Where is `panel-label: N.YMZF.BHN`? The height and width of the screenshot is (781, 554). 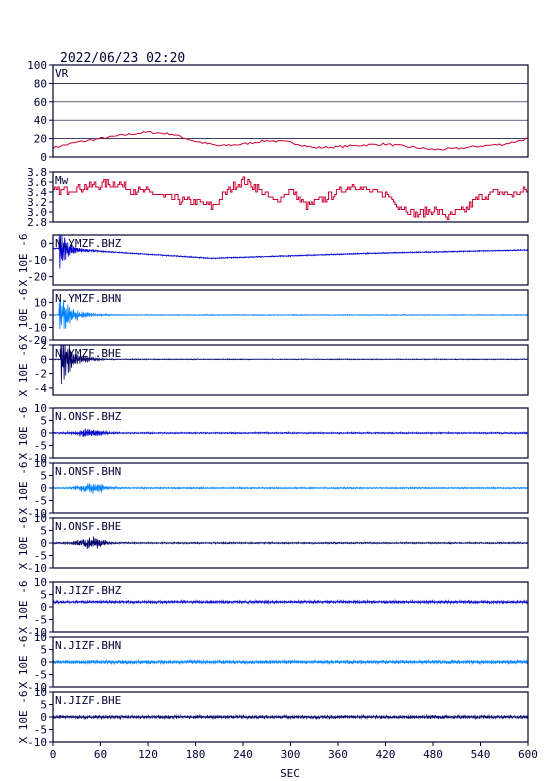 panel-label: N.YMZF.BHN is located at coordinates (88, 298).